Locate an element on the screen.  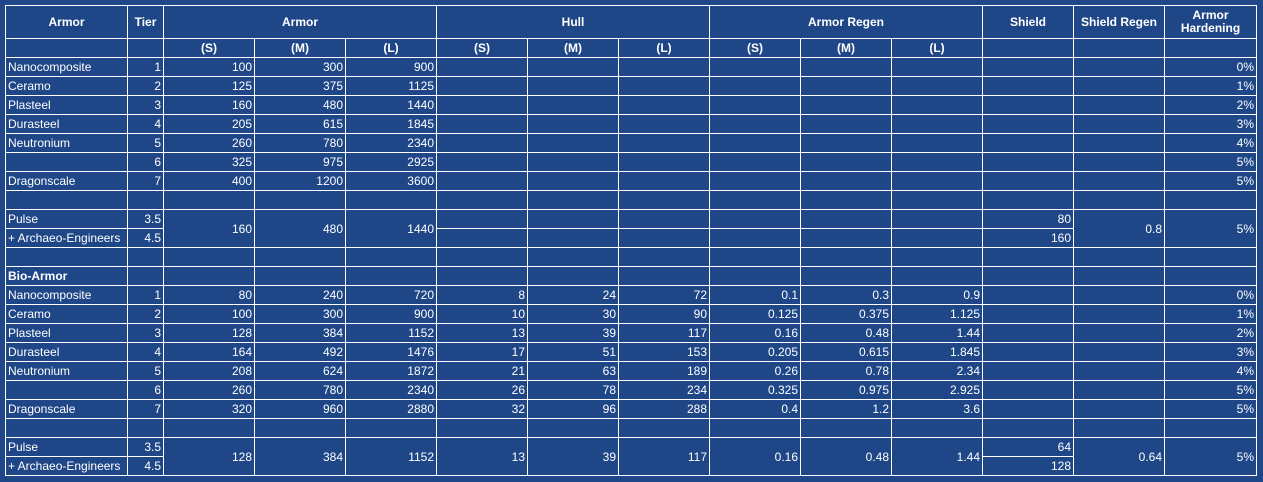
table-row: Nanocomposite 1 100 300 900 0% is located at coordinates (631, 67).